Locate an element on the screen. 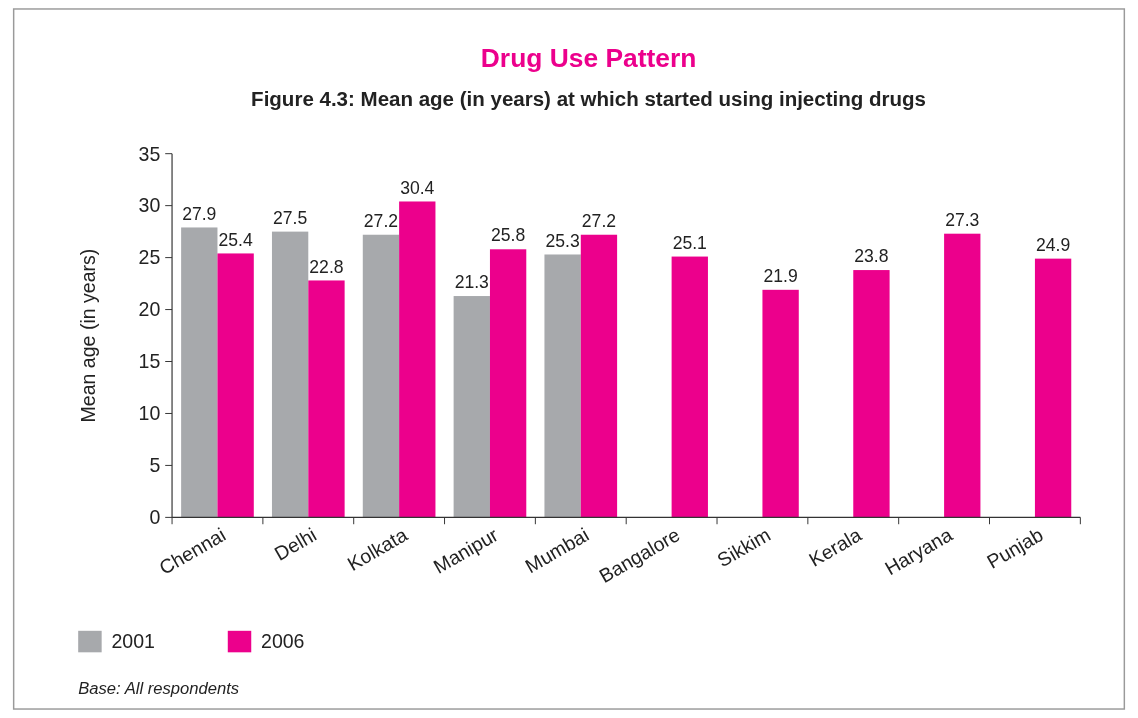  y-tick-label: 35 is located at coordinates (149, 153).